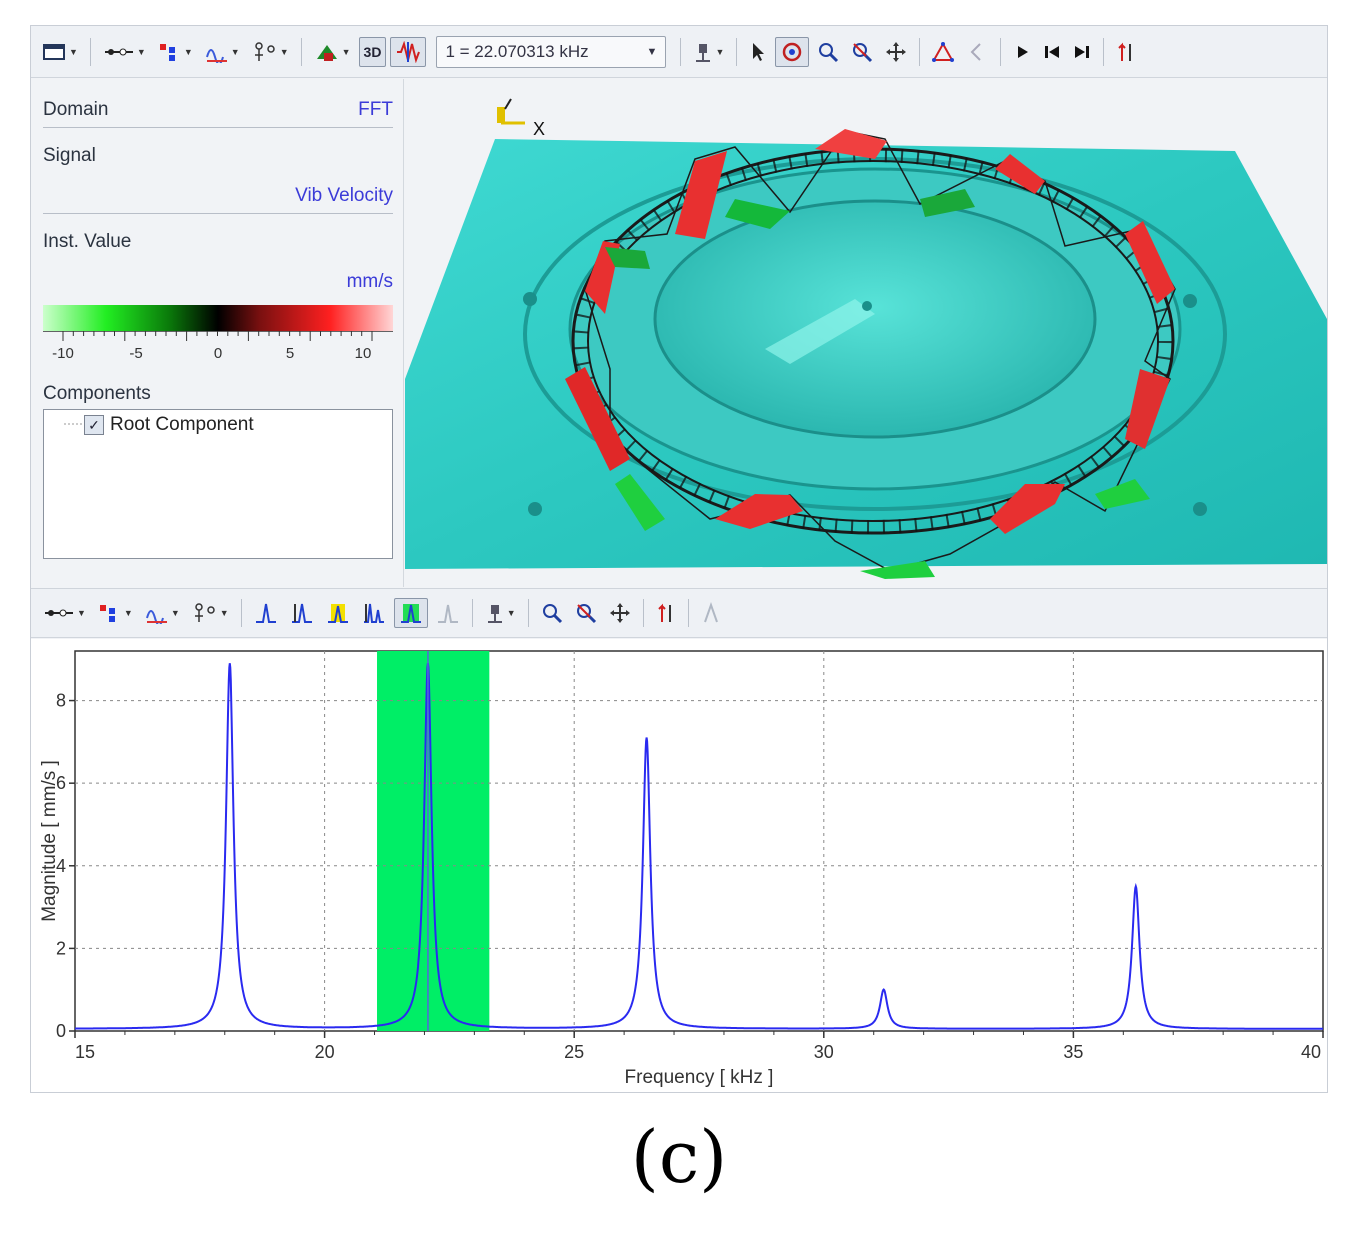 Image resolution: width=1358 pixels, height=1233 pixels. Describe the element at coordinates (61, 783) in the screenshot. I see `y-tick-label: 6` at that location.